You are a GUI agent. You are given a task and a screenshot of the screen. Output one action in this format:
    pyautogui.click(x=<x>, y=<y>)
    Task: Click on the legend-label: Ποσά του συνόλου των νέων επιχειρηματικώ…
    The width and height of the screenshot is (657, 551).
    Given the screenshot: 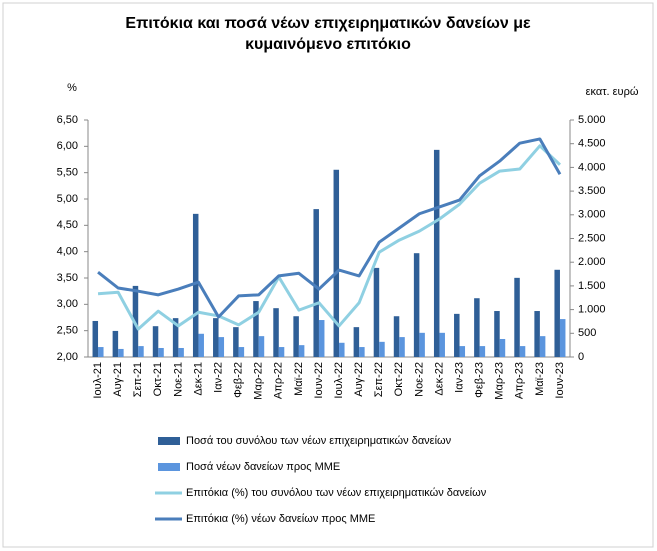 What is the action you would take?
    pyautogui.click(x=319, y=441)
    